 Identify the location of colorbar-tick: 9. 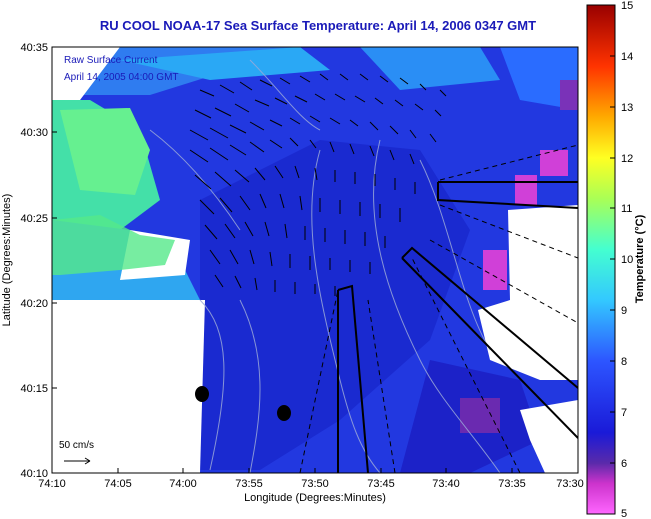
(624, 311).